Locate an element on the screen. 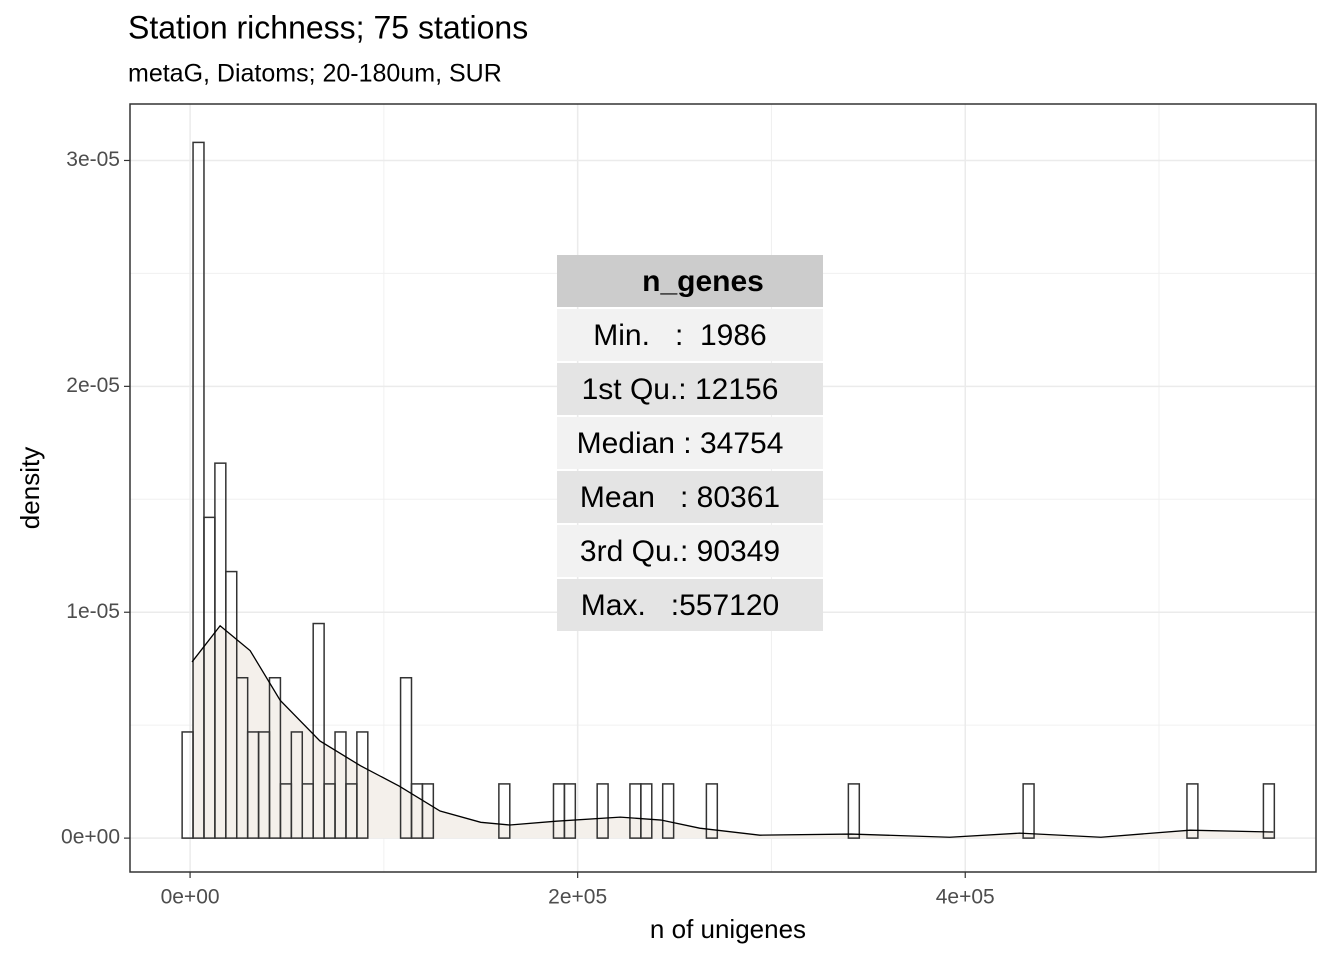 Image resolution: width=1344 pixels, height=960 pixels. x-tick-label: 0e+00 is located at coordinates (190, 897).